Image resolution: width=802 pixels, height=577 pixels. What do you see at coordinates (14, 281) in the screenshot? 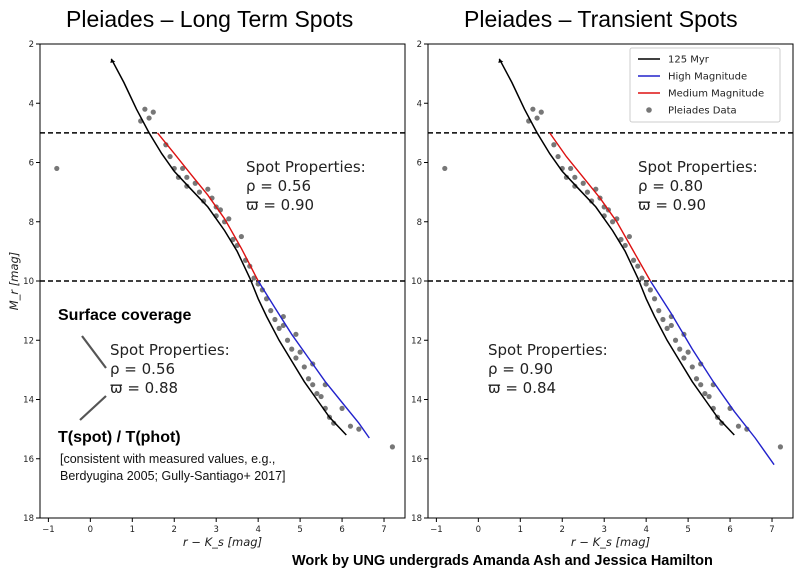
I see `y-axis-label: M_r [mag]` at bounding box center [14, 281].